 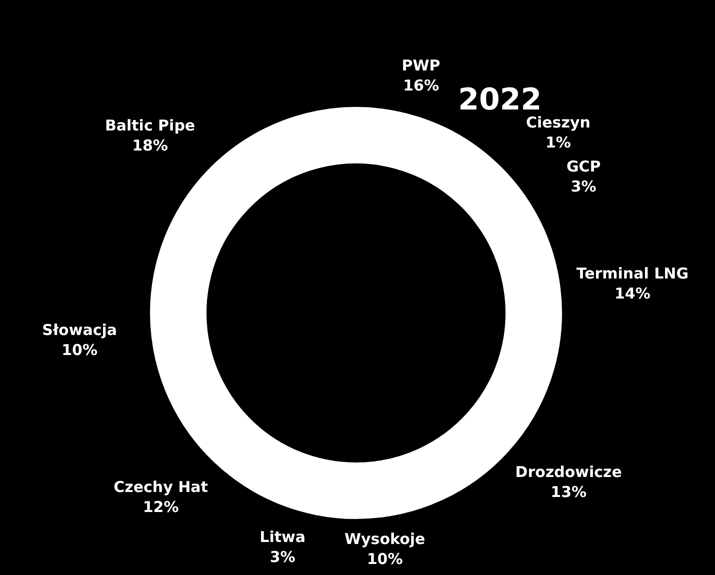 I want to click on slice-label: Litwa, so click(x=283, y=537).